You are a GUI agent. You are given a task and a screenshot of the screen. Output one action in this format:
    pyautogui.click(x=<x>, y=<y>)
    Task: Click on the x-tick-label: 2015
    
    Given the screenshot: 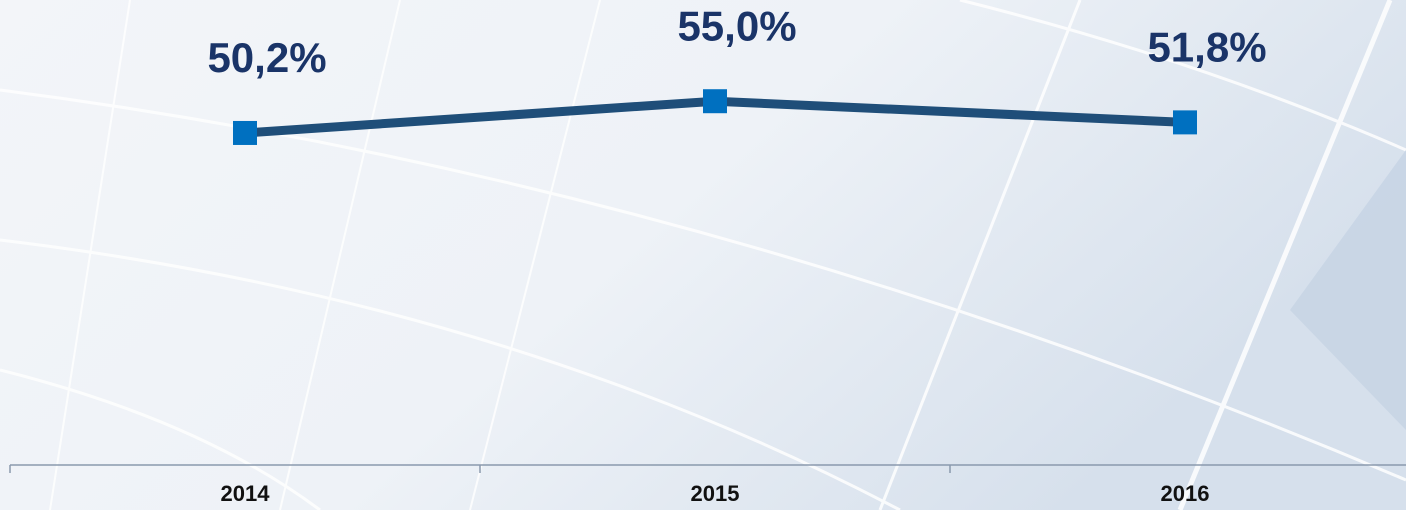 What is the action you would take?
    pyautogui.click(x=715, y=493)
    